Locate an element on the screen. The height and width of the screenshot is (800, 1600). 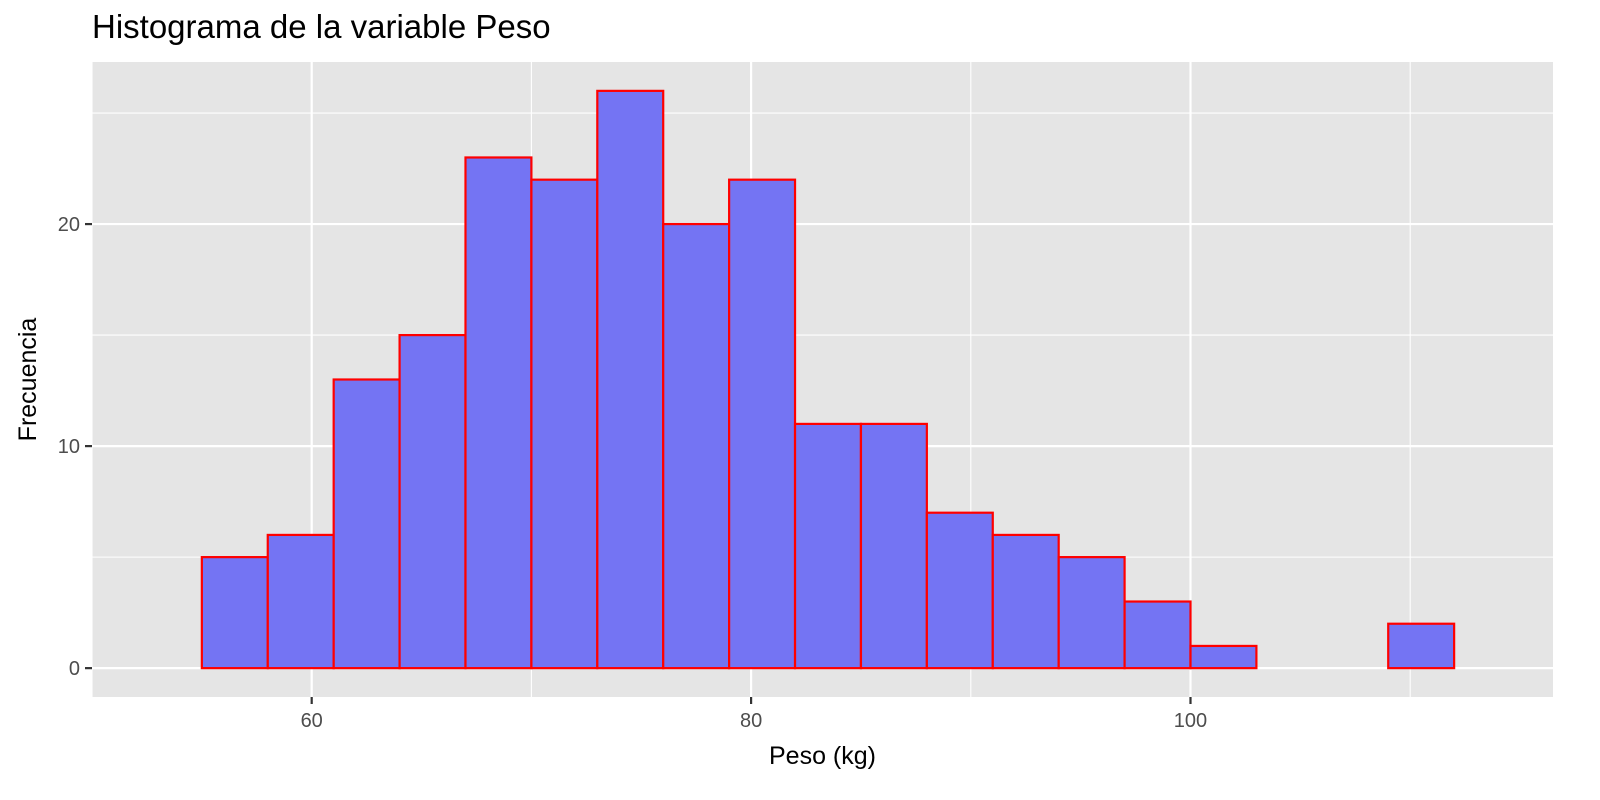
x-tick-label: 100 is located at coordinates (1190, 721).